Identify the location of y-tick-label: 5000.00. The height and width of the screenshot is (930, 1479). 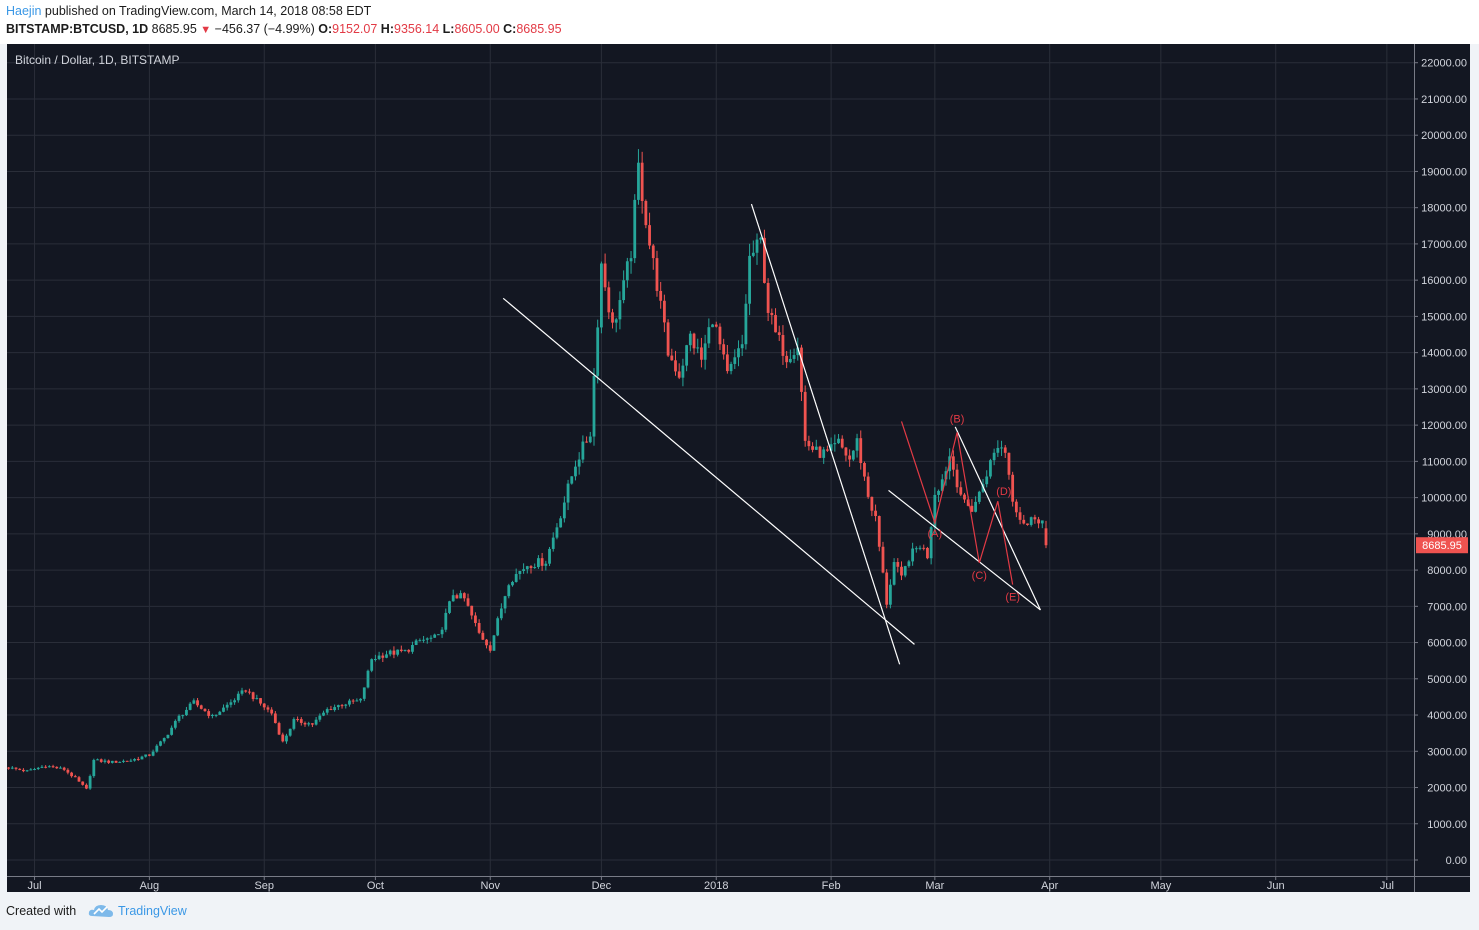
(1447, 680).